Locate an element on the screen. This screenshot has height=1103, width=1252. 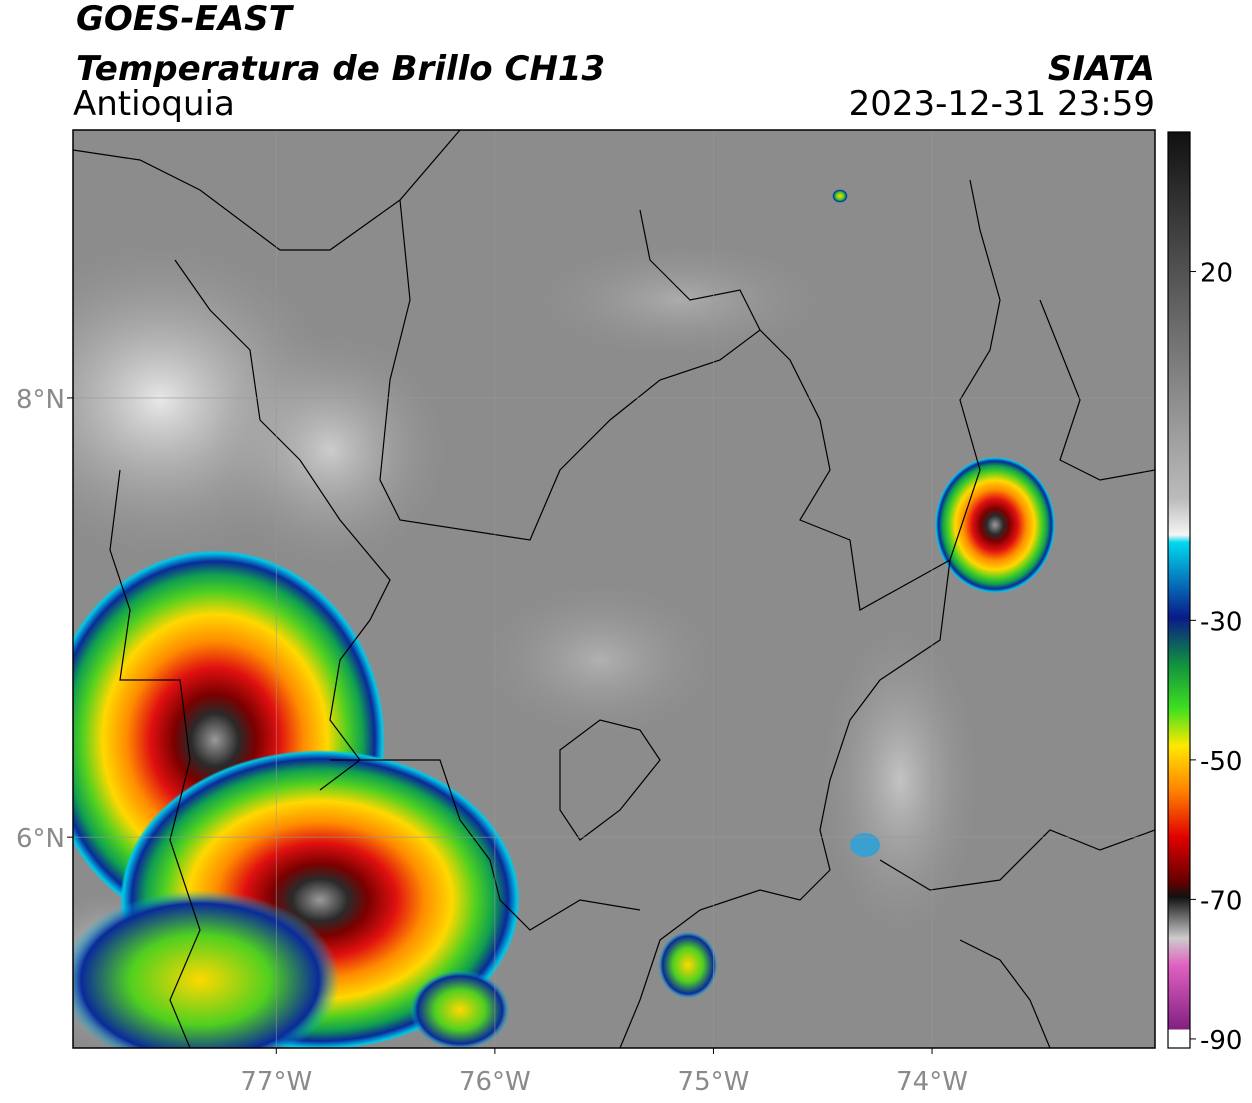
x-tick-label: 75°W is located at coordinates (714, 1082).